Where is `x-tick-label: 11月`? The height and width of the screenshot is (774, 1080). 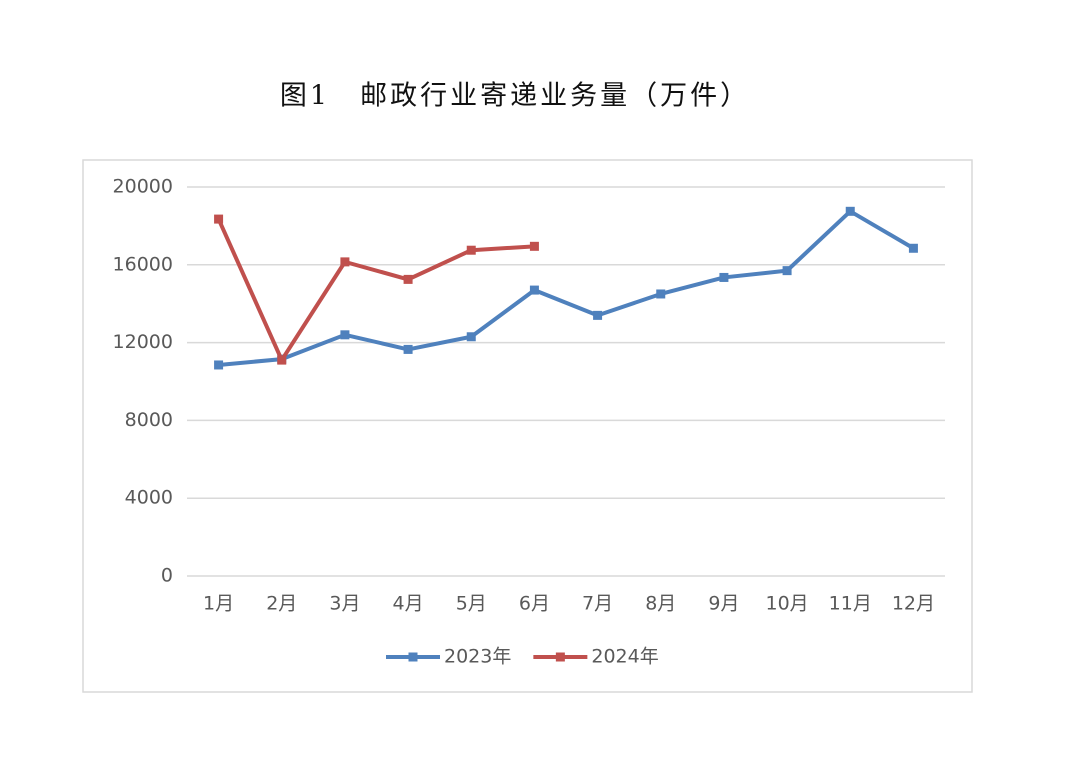 x-tick-label: 11月 is located at coordinates (850, 604).